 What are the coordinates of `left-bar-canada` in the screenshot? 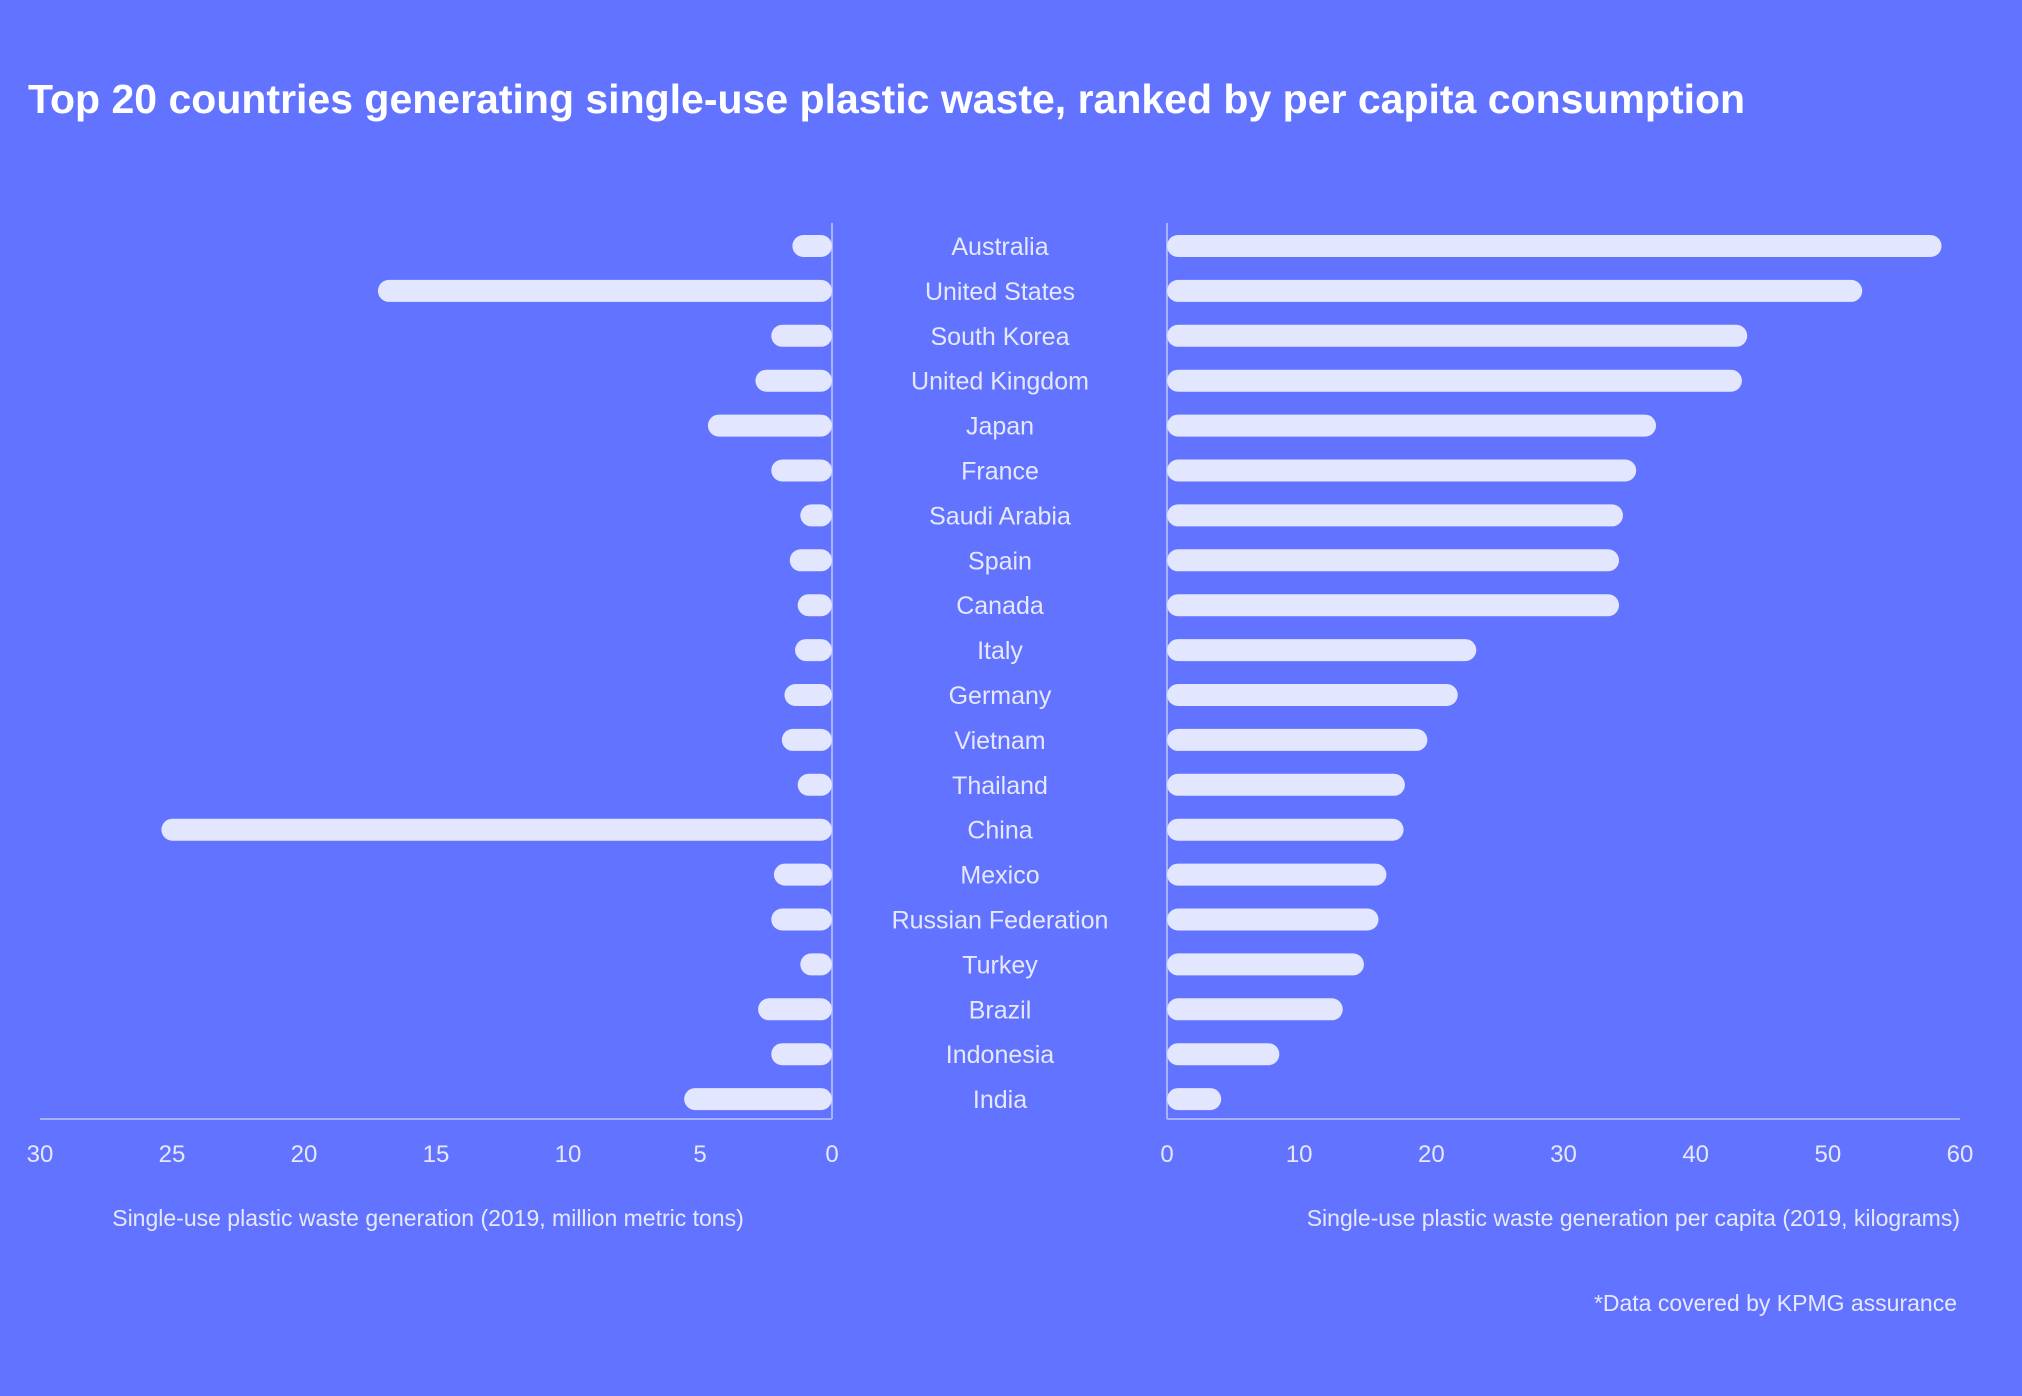 It's located at (814, 605).